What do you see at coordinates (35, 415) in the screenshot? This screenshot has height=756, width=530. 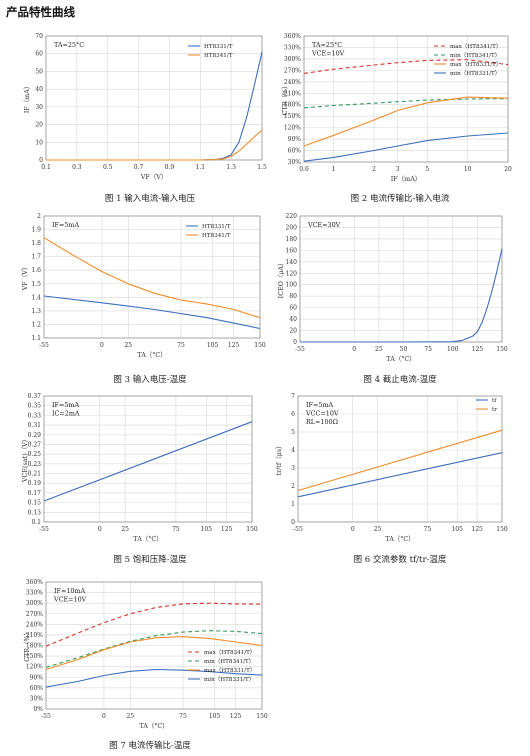 I see `y-tick-label: 0.33` at bounding box center [35, 415].